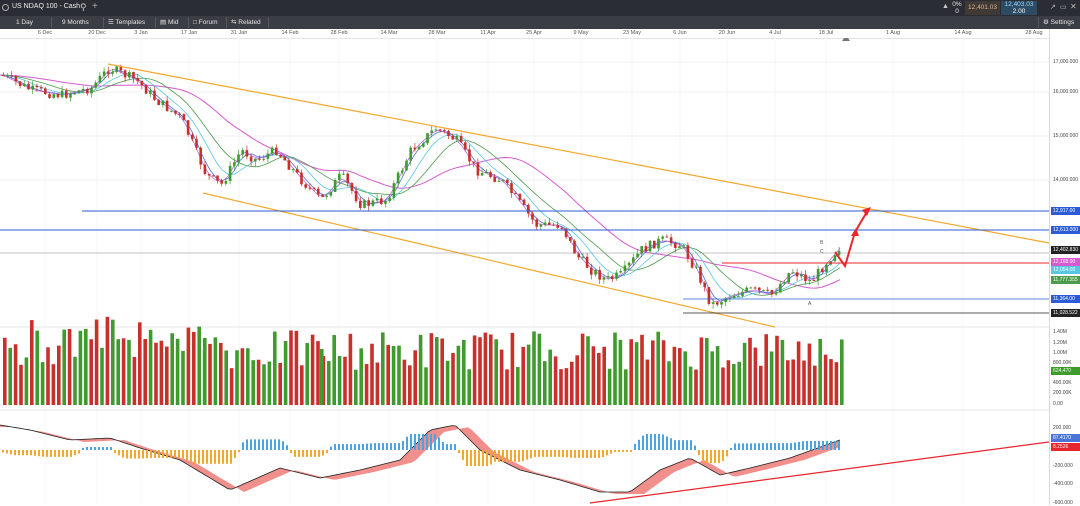 The image size is (1080, 506). Describe the element at coordinates (1065, 211) in the screenshot. I see `price-tag: 12,917.00` at that location.